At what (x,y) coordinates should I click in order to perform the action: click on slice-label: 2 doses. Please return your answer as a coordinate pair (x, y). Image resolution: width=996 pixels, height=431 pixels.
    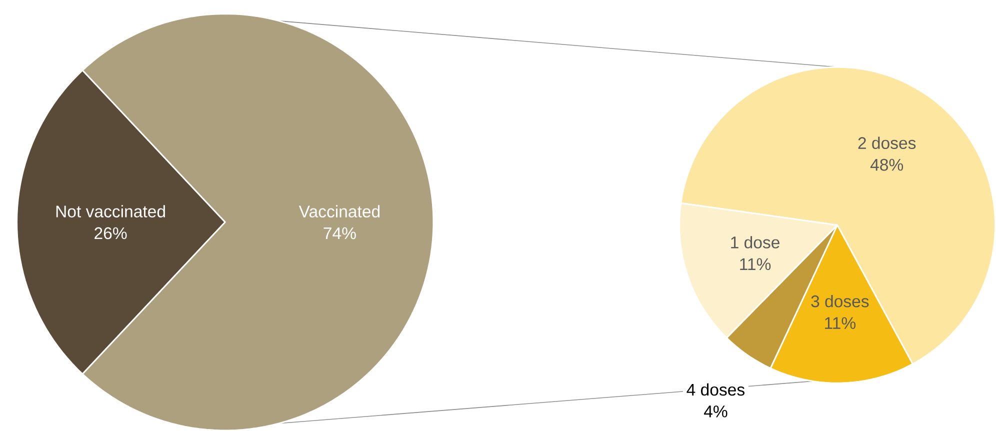
    Looking at the image, I should click on (887, 142).